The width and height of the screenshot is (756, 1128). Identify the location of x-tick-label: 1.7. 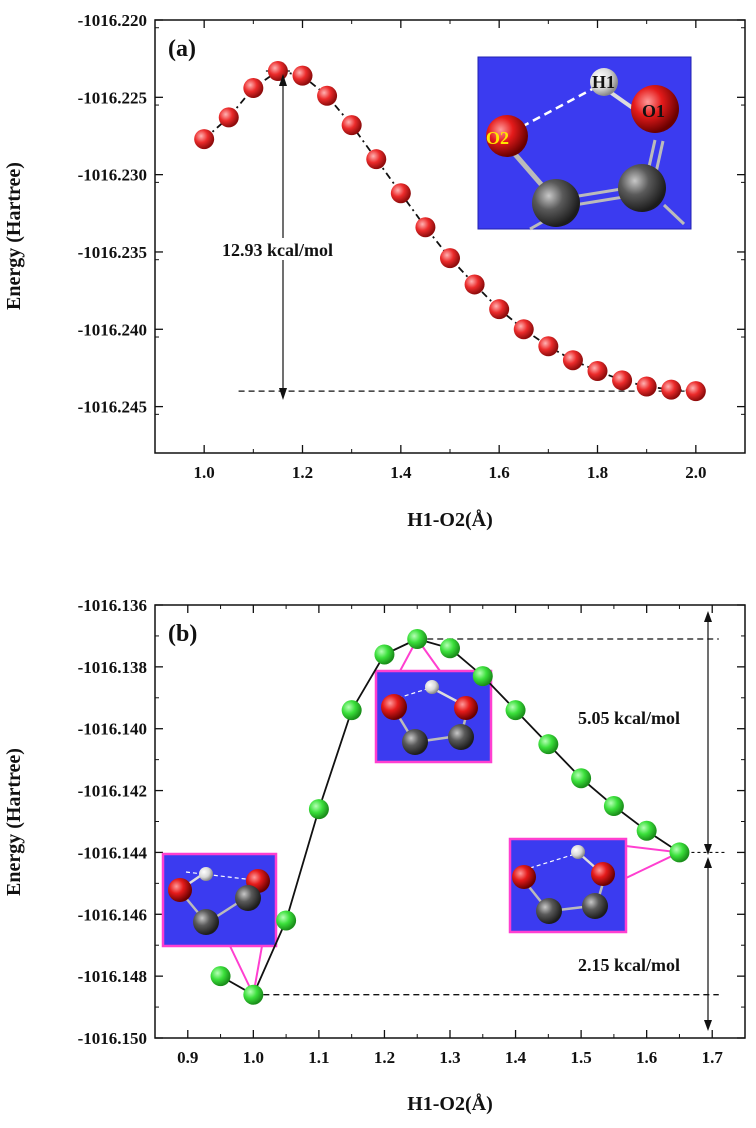
(713, 1057).